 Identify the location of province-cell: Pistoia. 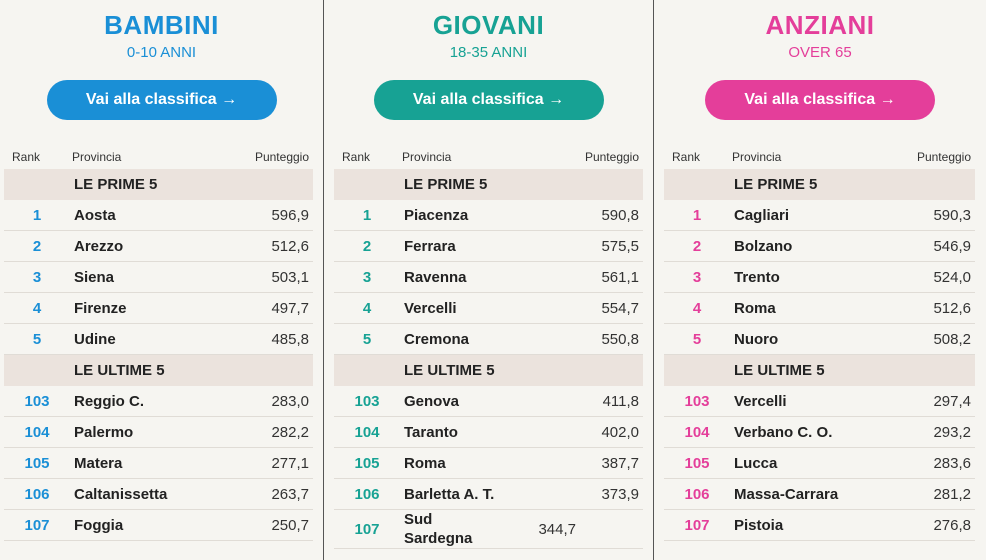
(759, 525).